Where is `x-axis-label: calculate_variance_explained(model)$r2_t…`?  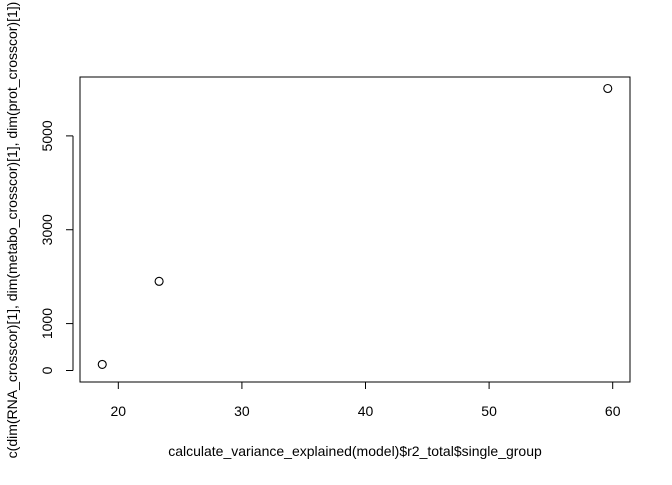
x-axis-label: calculate_variance_explained(model)$r2_t… is located at coordinates (355, 451).